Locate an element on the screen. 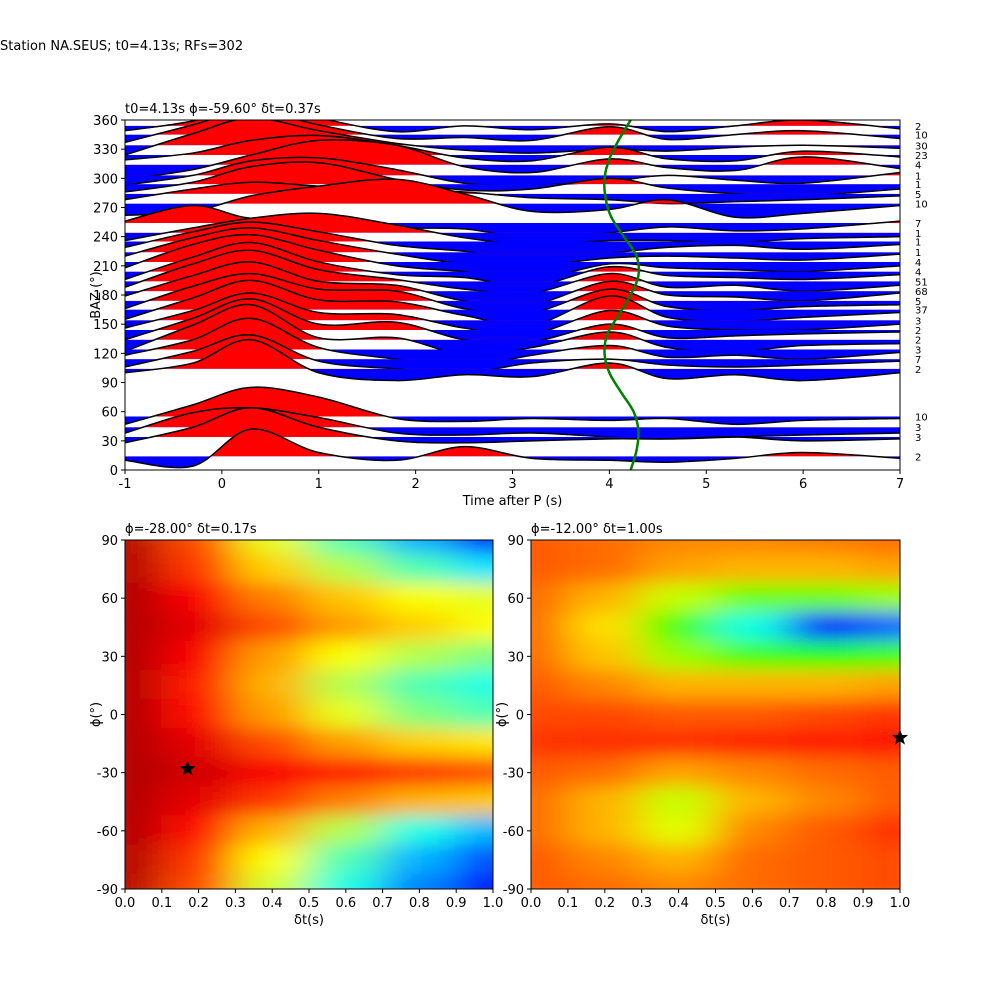  trace-count: 30 is located at coordinates (921, 146).